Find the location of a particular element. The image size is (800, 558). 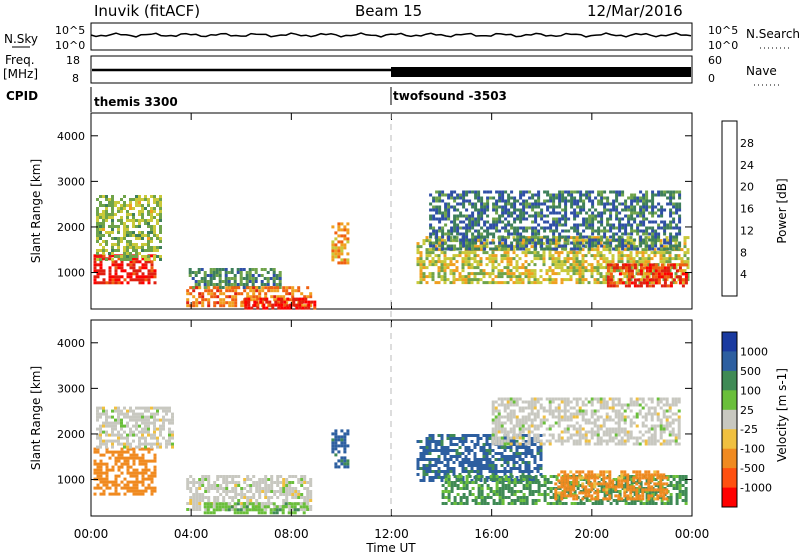

nsearch-label: N.Search is located at coordinates (773, 34).